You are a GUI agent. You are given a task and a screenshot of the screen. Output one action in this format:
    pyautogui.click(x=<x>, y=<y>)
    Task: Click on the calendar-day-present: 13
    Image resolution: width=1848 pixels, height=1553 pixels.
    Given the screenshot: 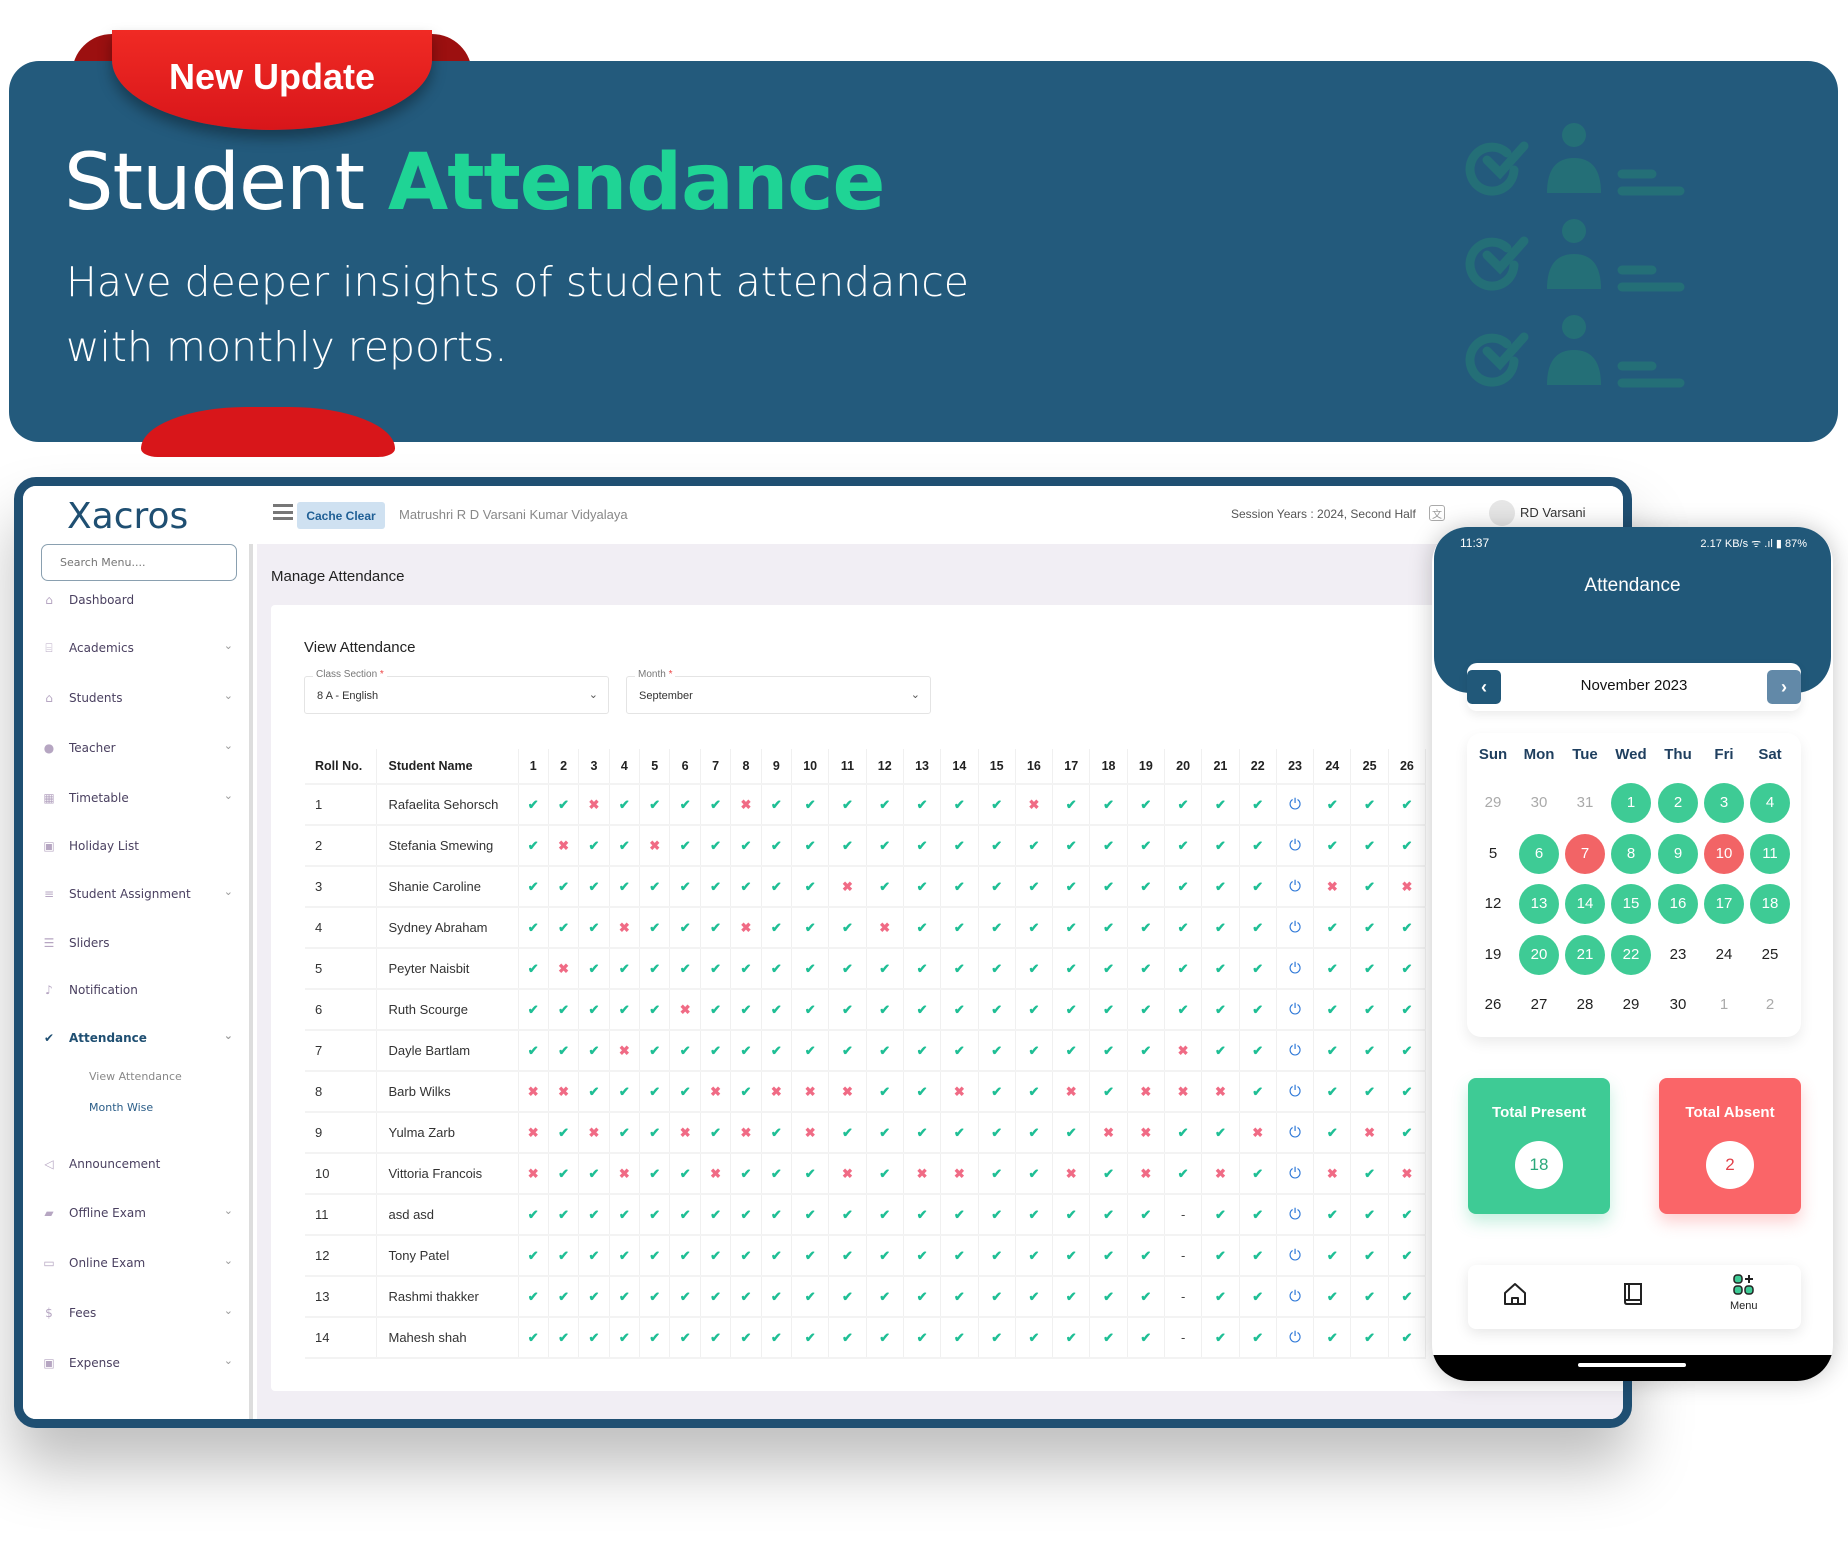 What is the action you would take?
    pyautogui.click(x=1539, y=904)
    